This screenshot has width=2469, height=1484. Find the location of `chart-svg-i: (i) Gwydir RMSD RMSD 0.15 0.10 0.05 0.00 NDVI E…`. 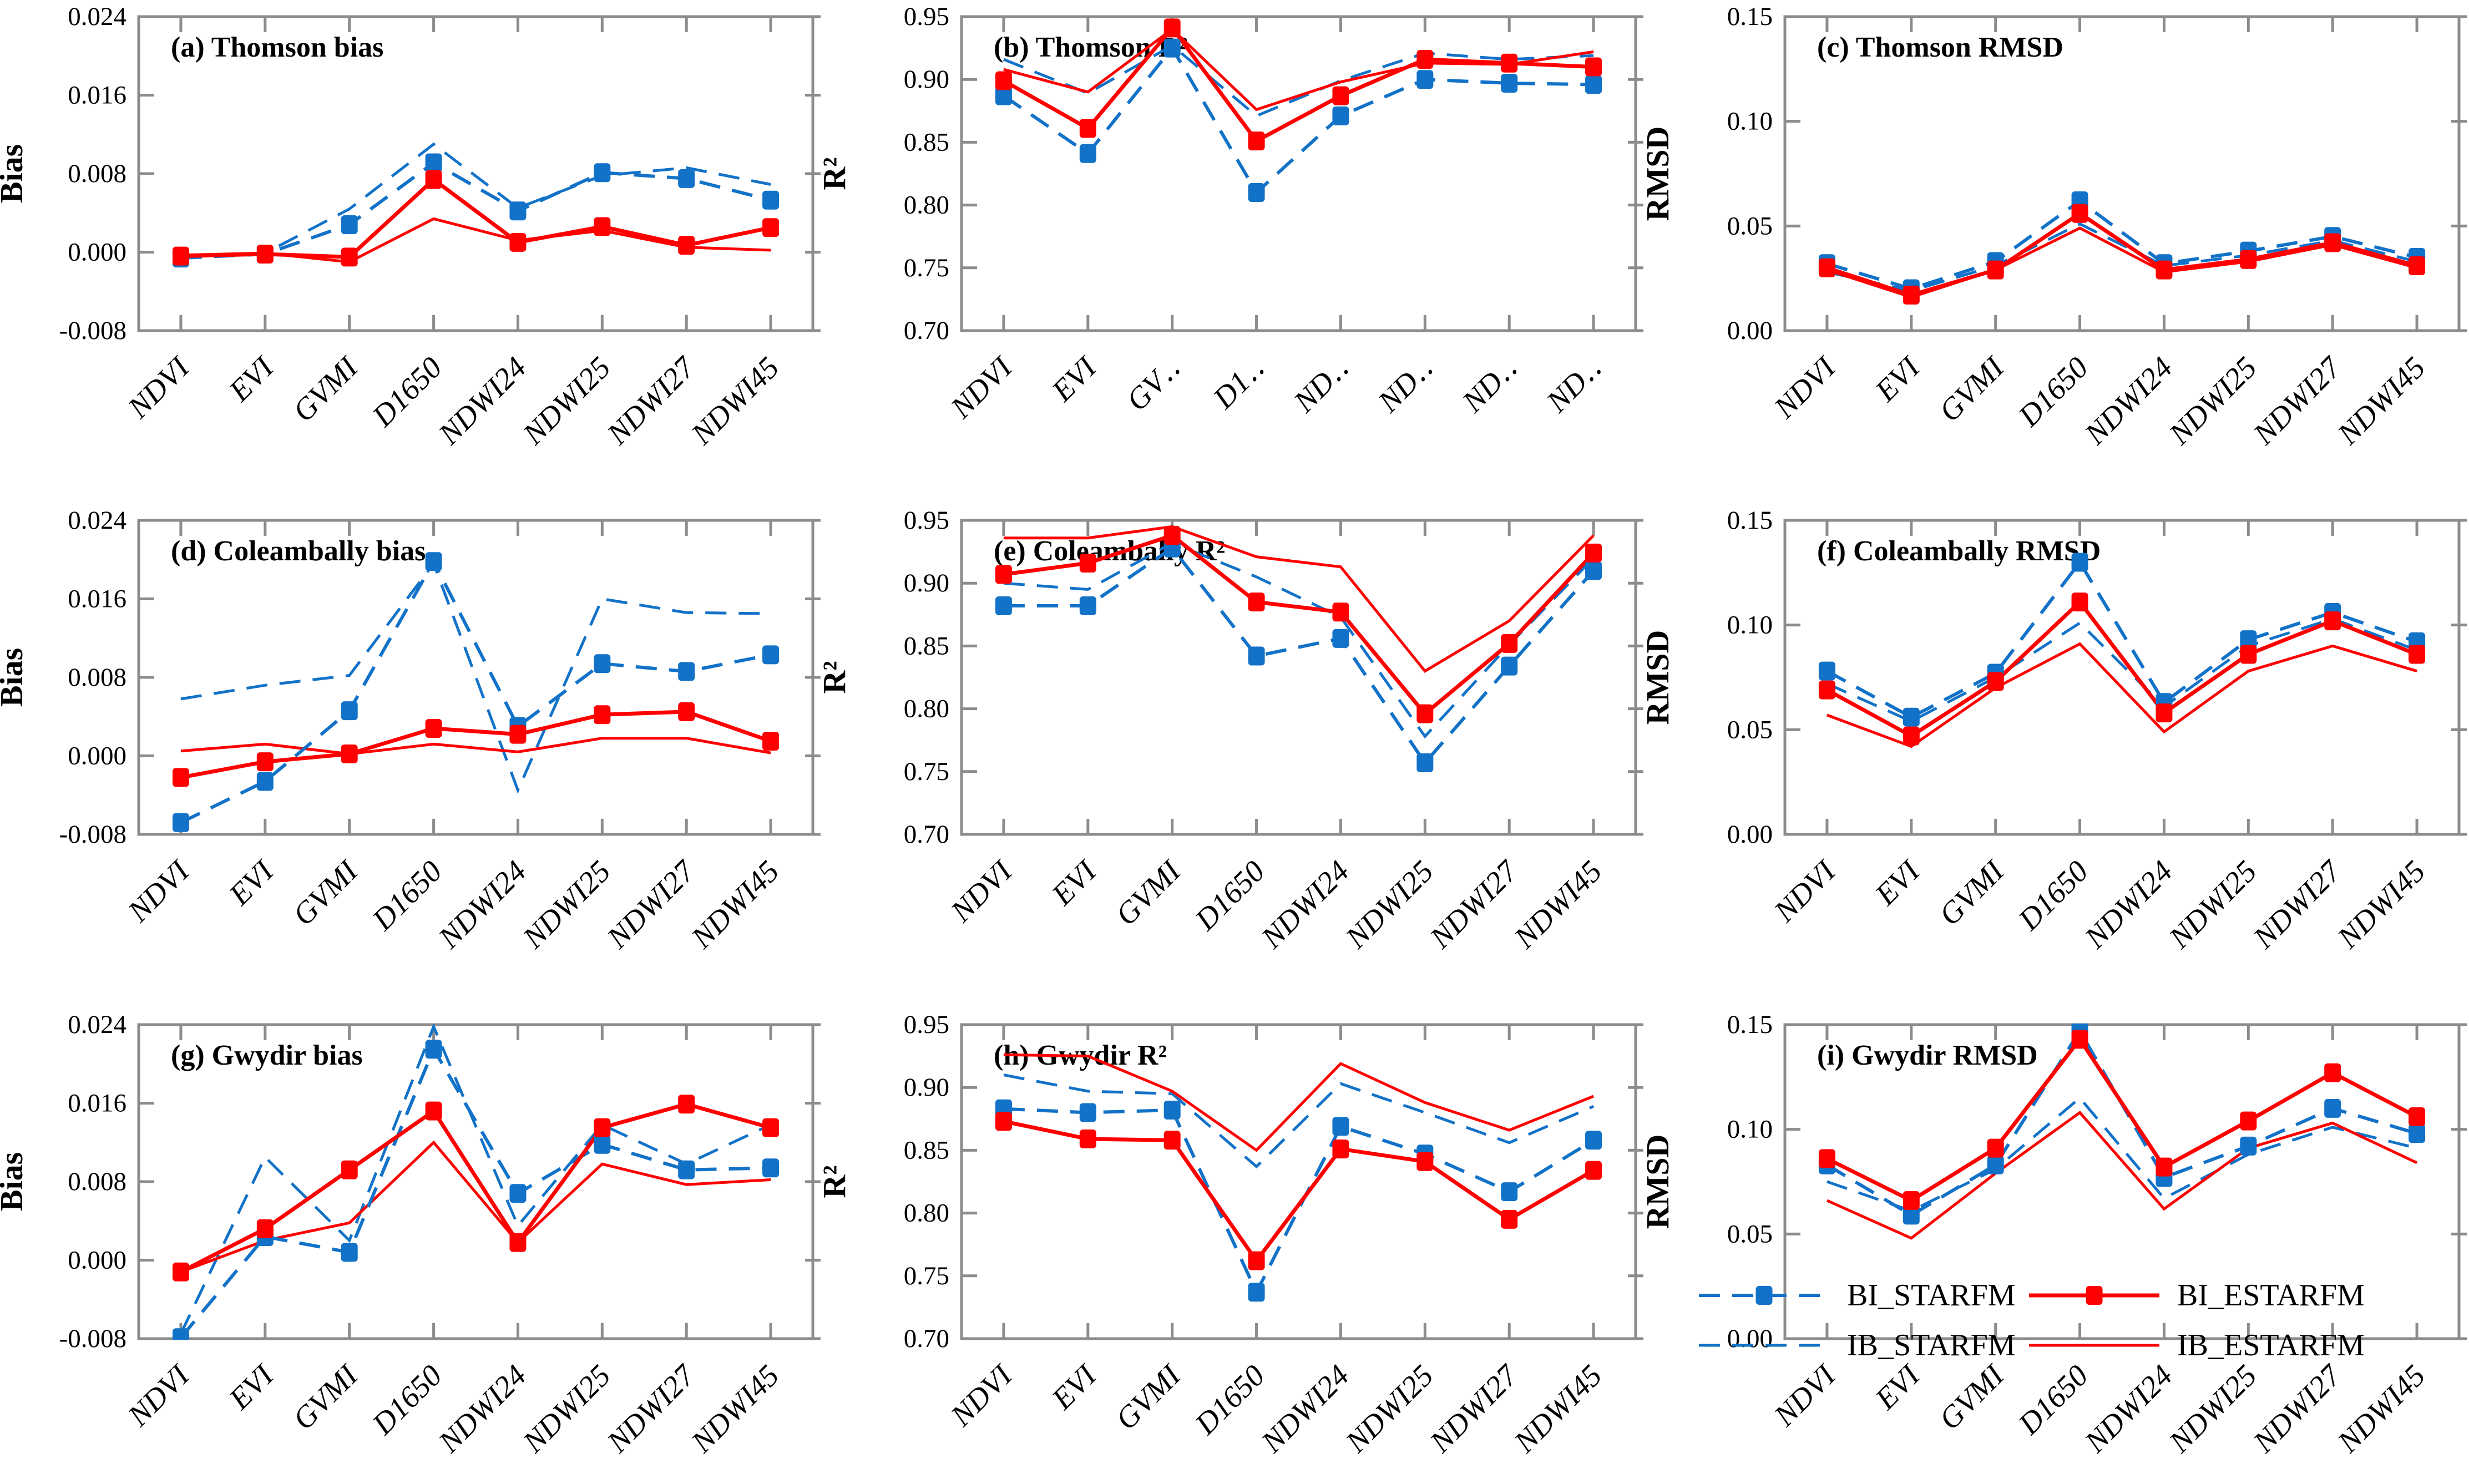

chart-svg-i: (i) Gwydir RMSD RMSD 0.15 0.10 0.05 0.00 NDVI E… is located at coordinates (2053, 1234).